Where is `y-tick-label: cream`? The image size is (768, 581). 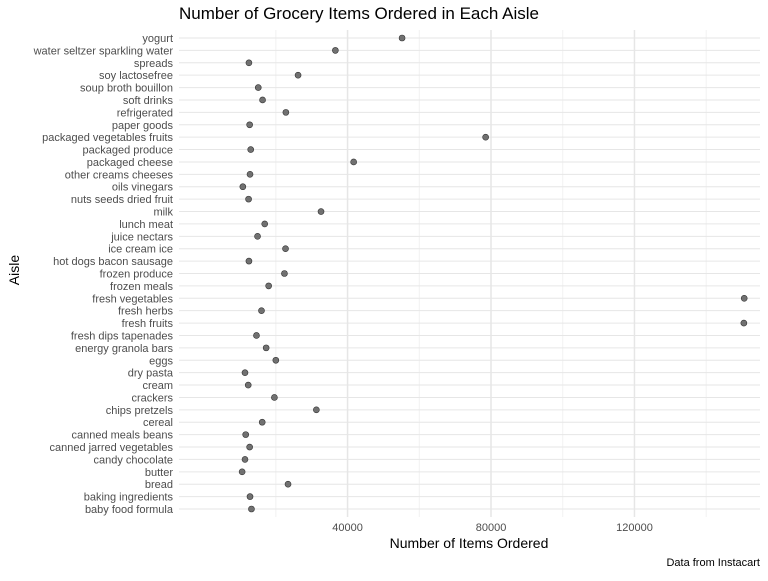 y-tick-label: cream is located at coordinates (157, 386).